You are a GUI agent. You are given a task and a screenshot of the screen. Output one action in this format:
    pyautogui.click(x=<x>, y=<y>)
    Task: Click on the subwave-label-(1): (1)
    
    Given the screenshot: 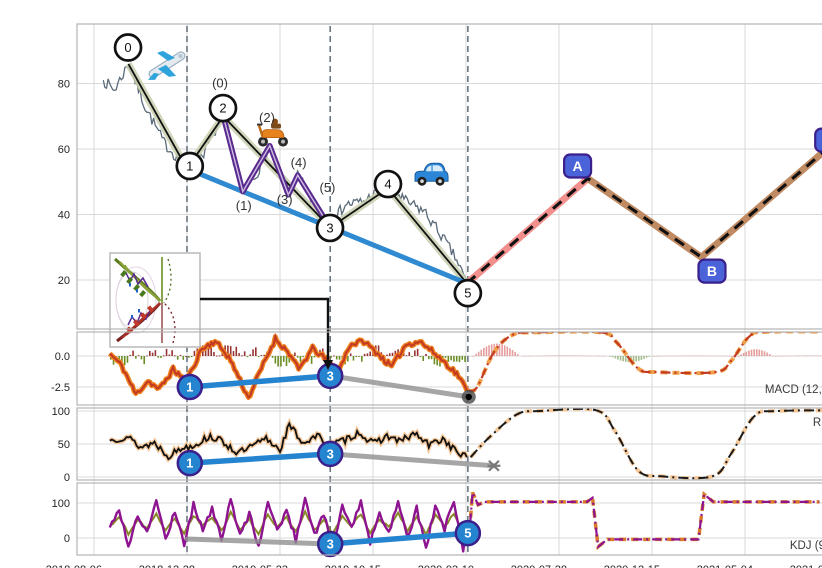 What is the action you would take?
    pyautogui.click(x=244, y=205)
    